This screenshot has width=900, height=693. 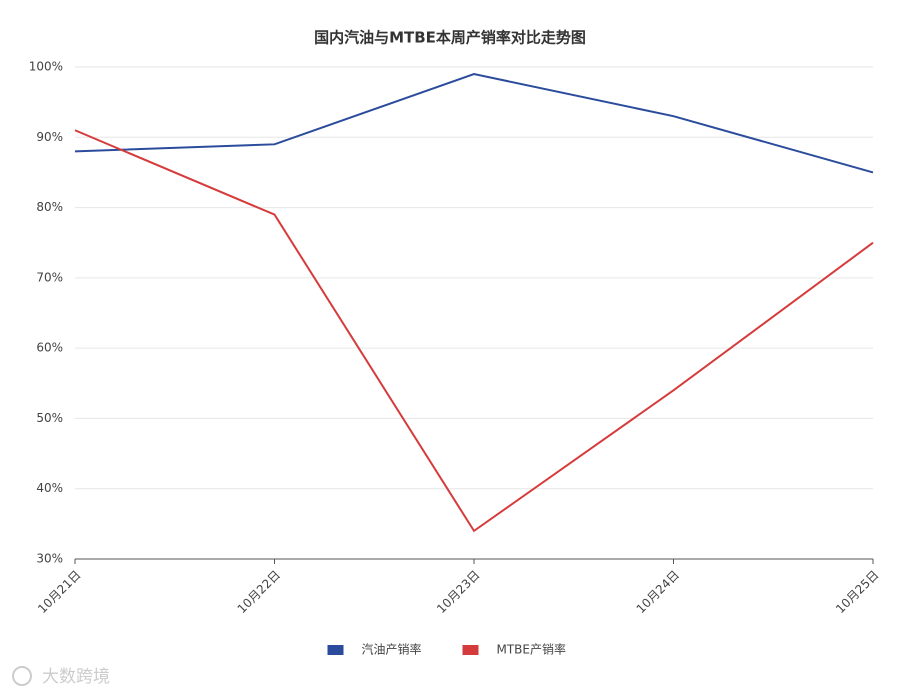 I want to click on x-tick-label: 10月25日, so click(x=857, y=592).